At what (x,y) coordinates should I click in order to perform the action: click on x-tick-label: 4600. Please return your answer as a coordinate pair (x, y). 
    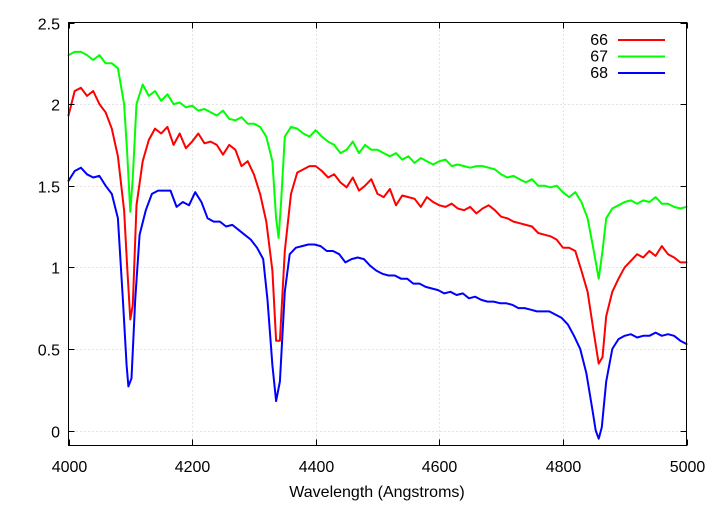
    Looking at the image, I should click on (440, 467).